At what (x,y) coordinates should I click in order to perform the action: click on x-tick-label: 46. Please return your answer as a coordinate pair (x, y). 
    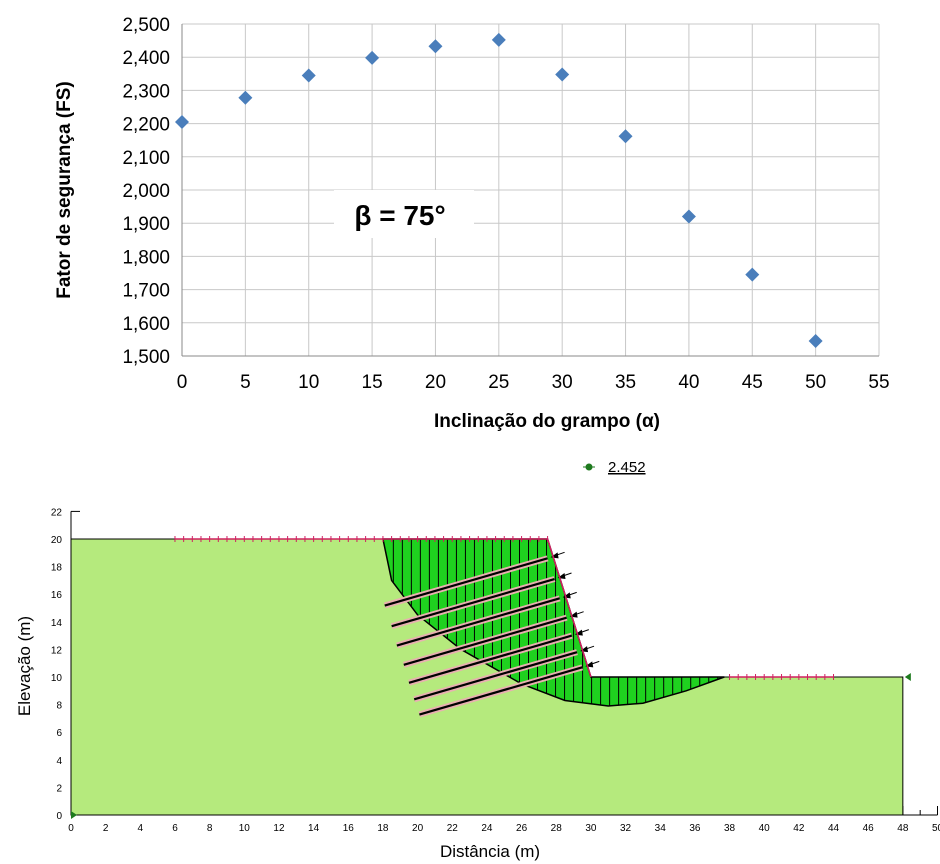
    Looking at the image, I should click on (869, 828).